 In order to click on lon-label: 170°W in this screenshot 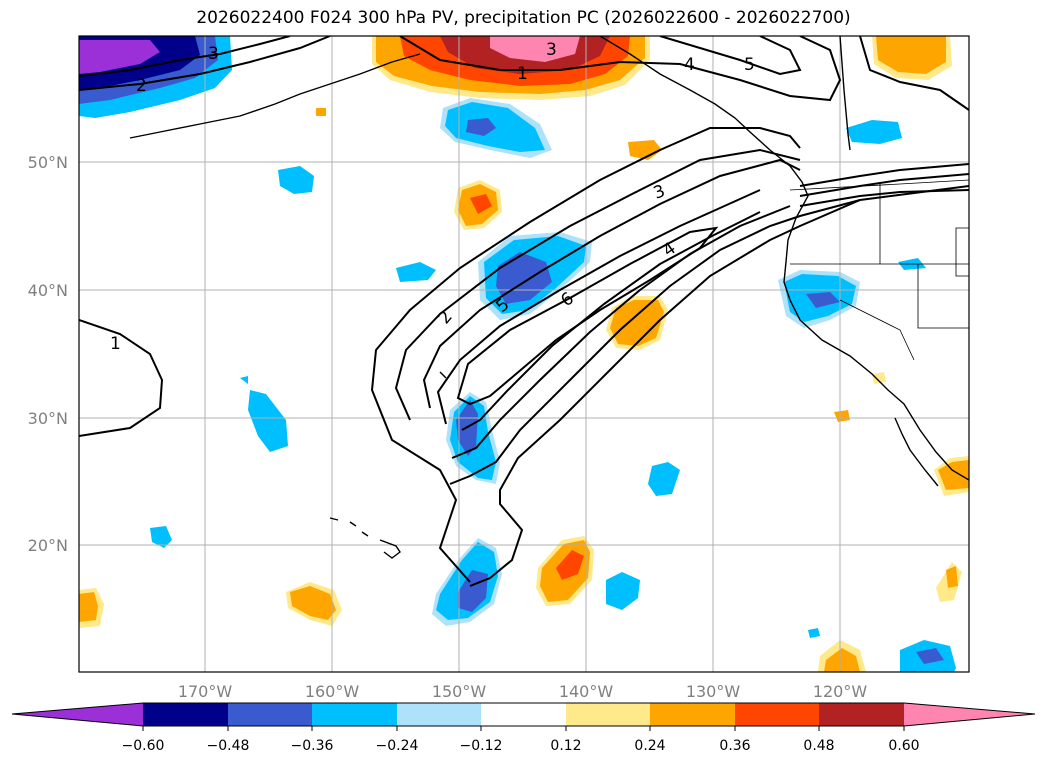, I will do `click(205, 691)`.